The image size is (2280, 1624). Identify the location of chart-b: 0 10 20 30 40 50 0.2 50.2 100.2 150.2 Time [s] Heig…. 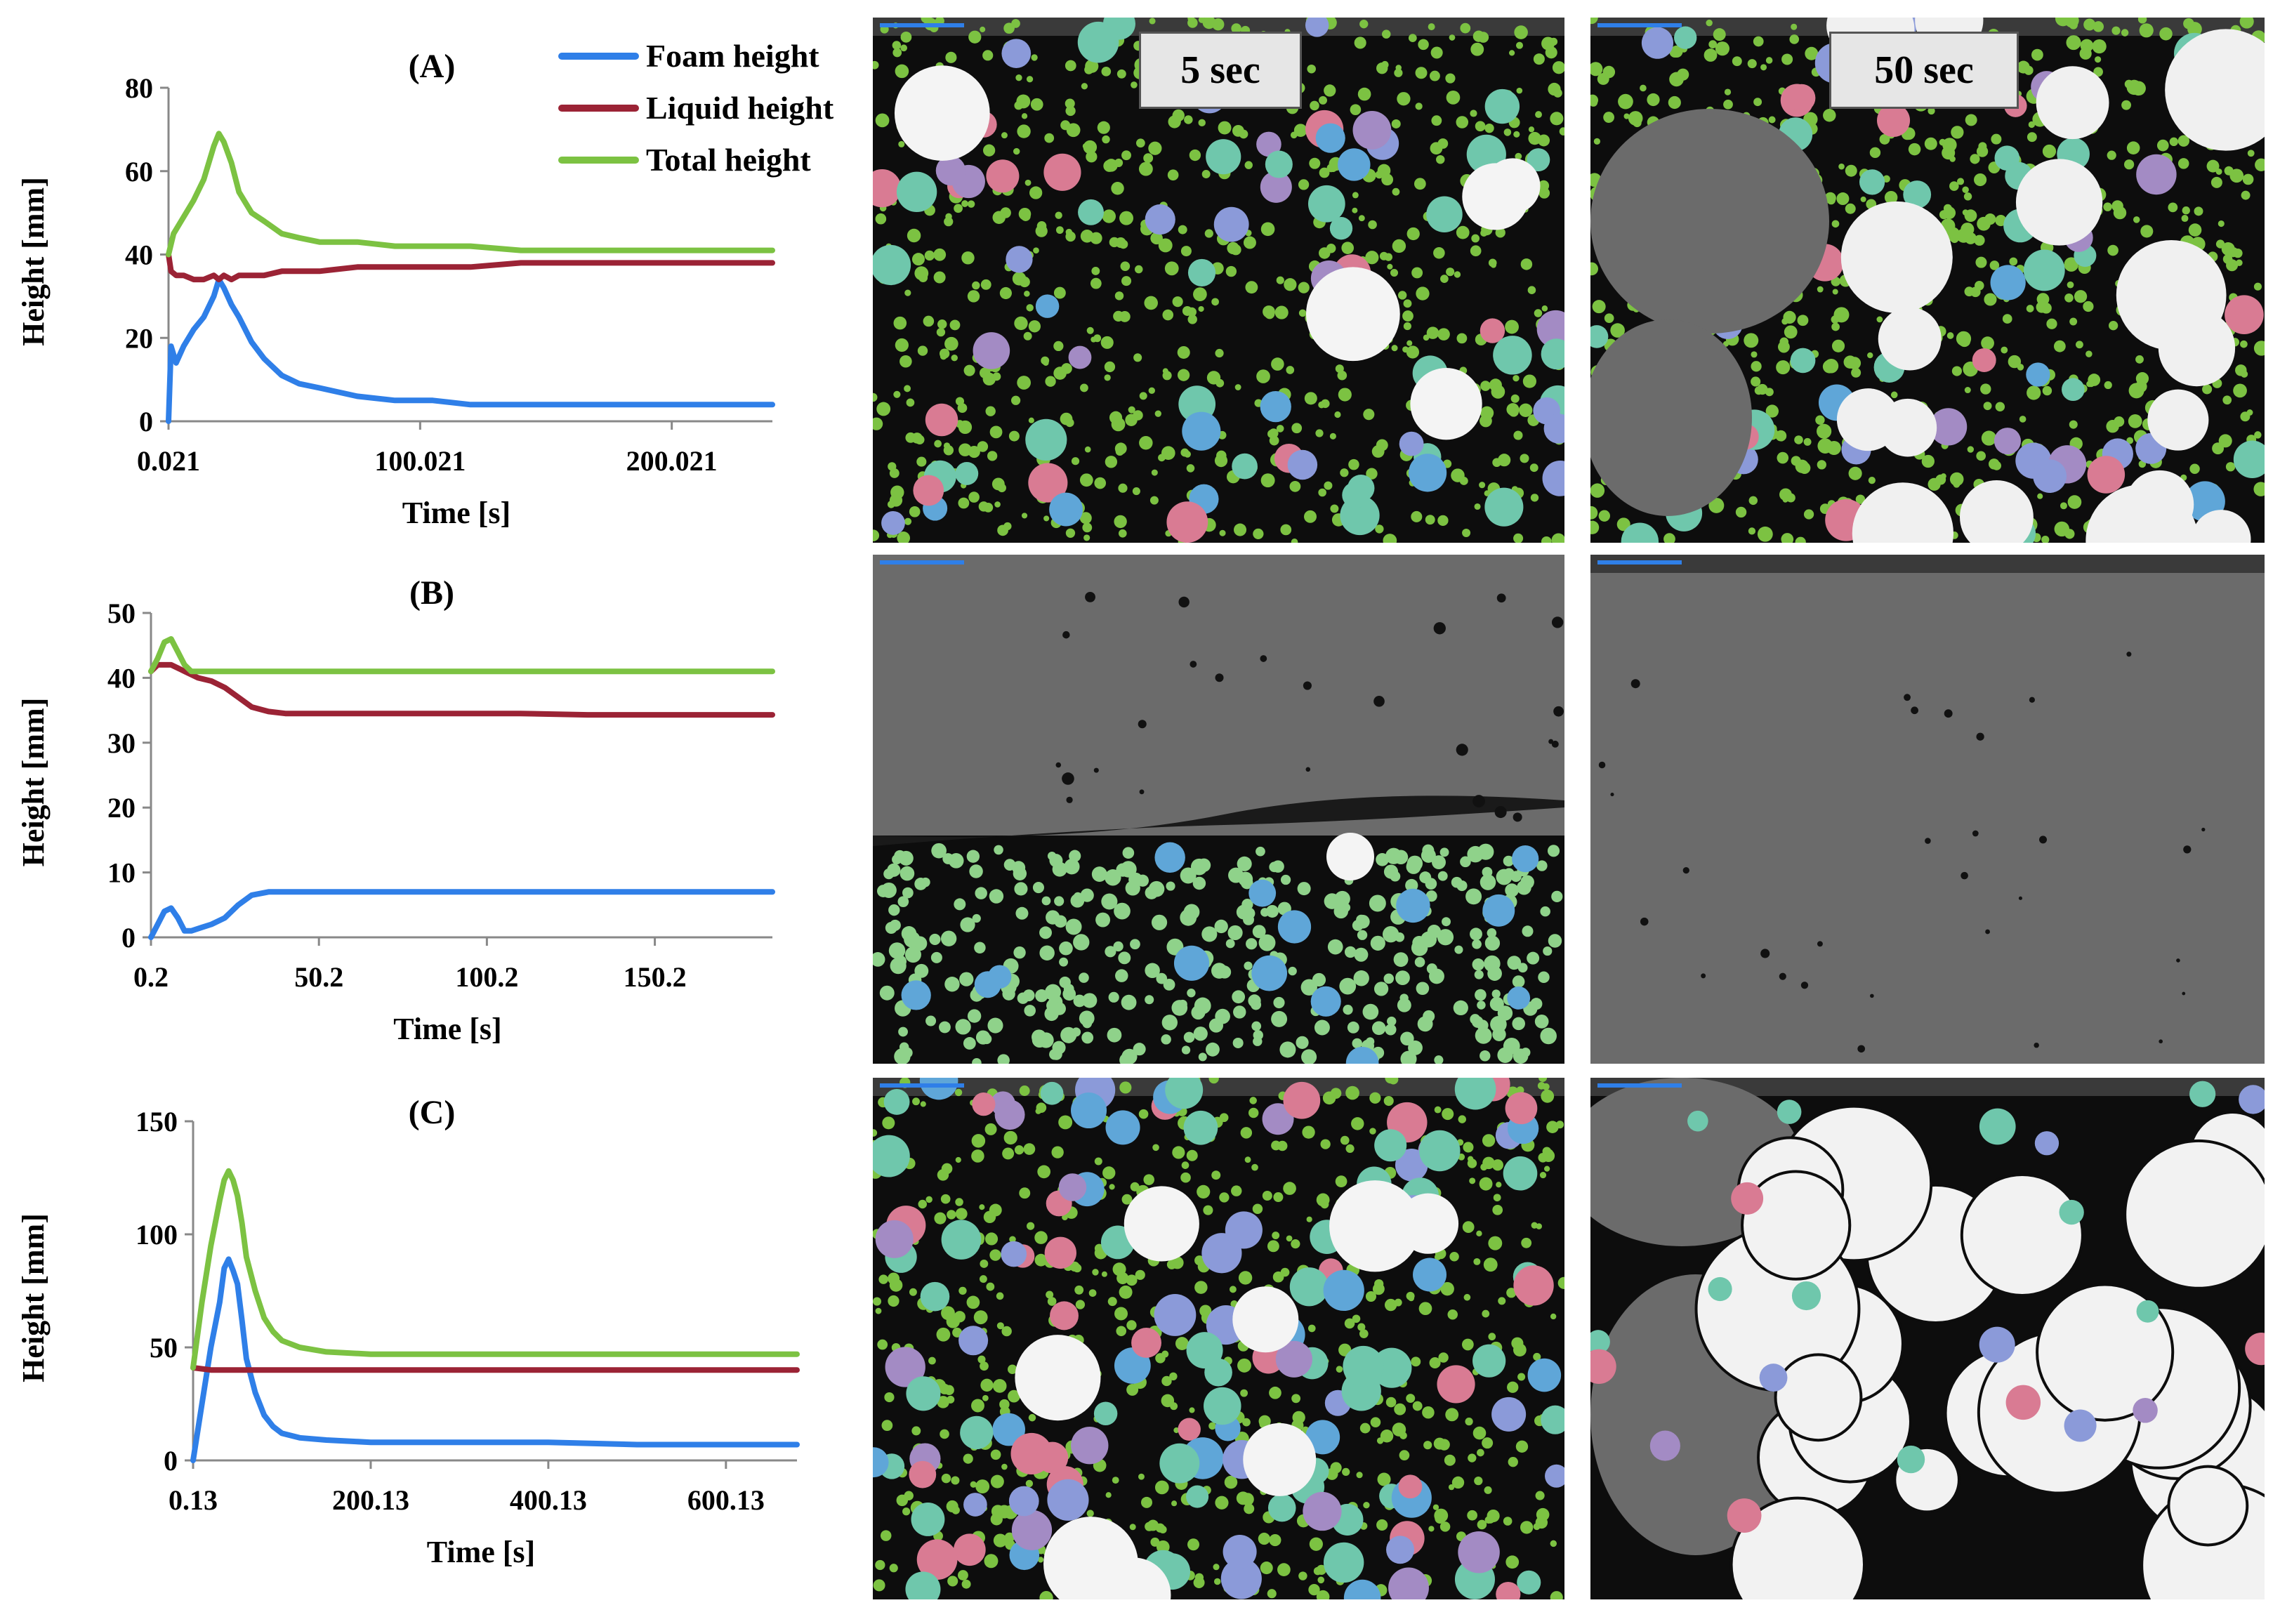
(396, 810).